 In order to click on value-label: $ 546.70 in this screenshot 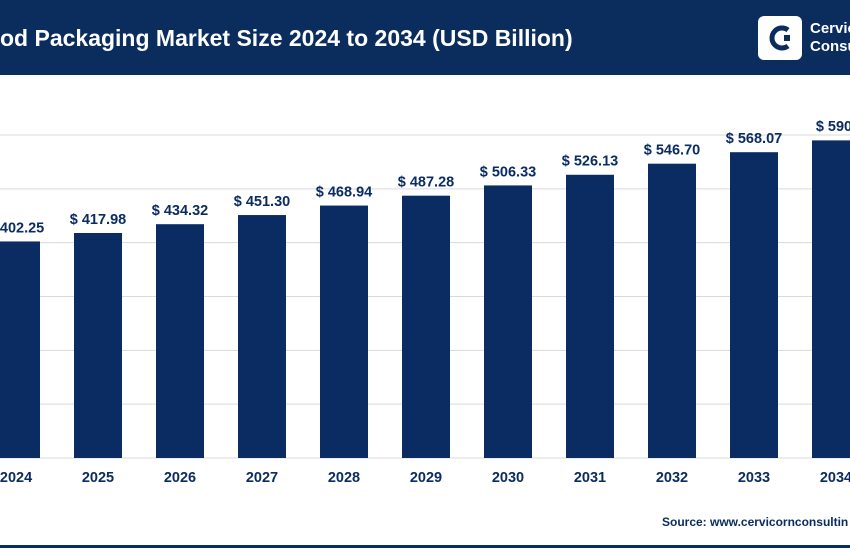, I will do `click(672, 151)`.